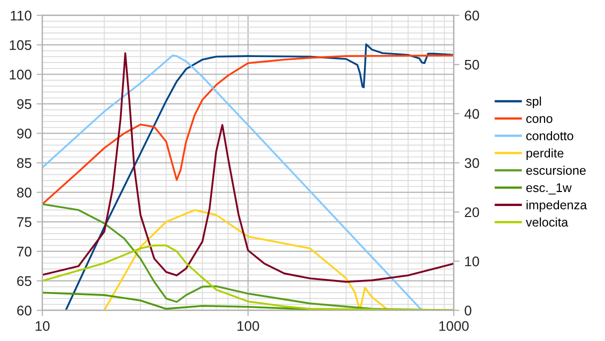  Describe the element at coordinates (24, 311) in the screenshot. I see `y-tick-label: 60` at that location.